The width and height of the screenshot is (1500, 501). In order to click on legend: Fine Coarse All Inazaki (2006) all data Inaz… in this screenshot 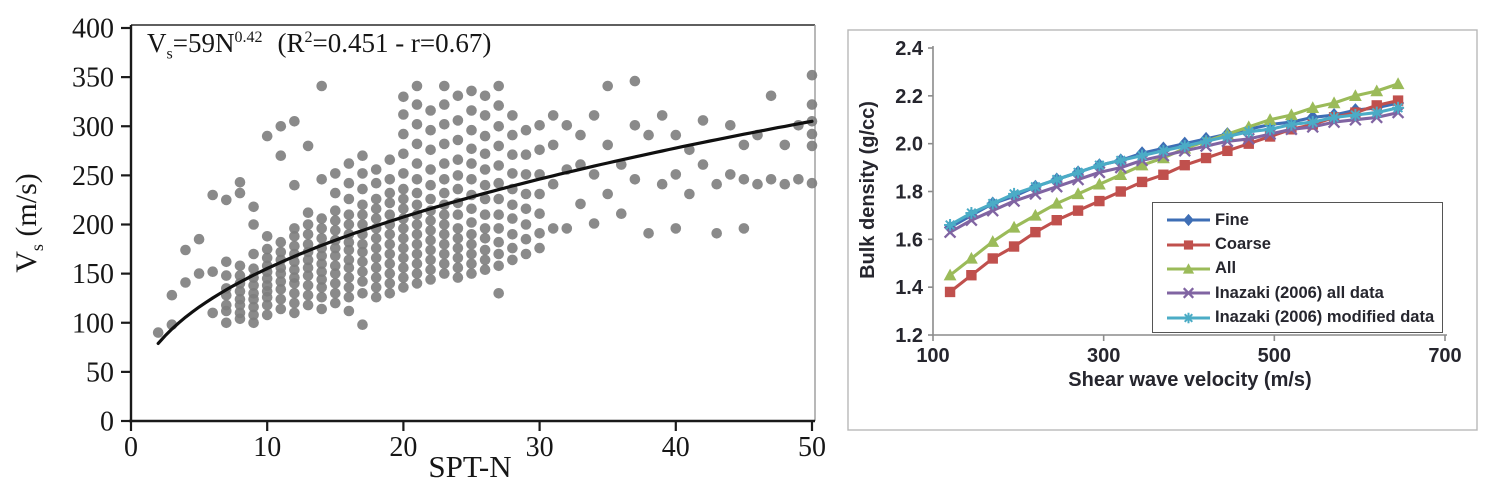, I will do `click(1297, 267)`.